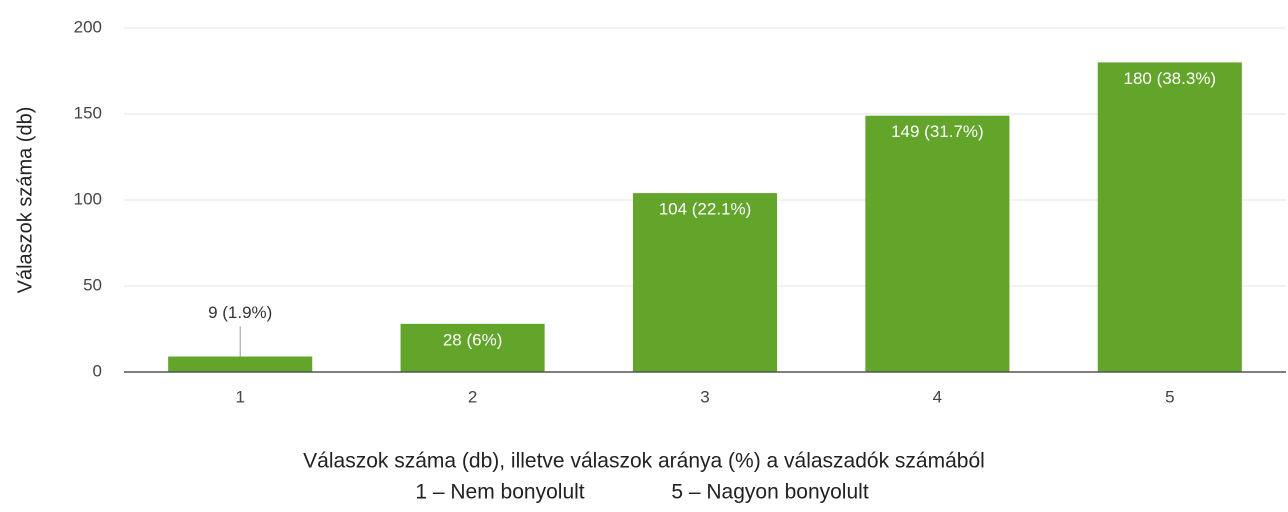 This screenshot has width=1288, height=512. I want to click on y-tick-label: 0, so click(97, 370).